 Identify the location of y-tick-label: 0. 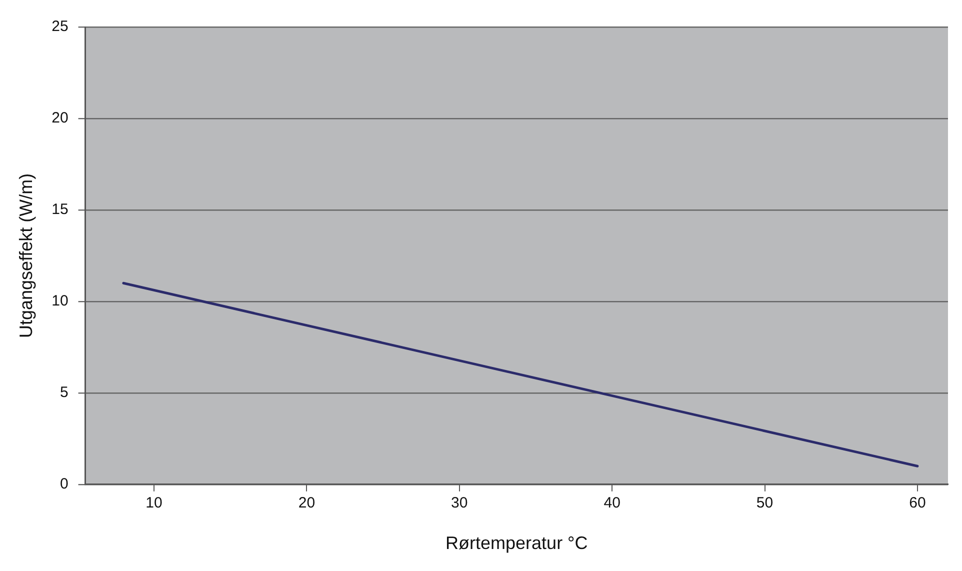
(64, 484).